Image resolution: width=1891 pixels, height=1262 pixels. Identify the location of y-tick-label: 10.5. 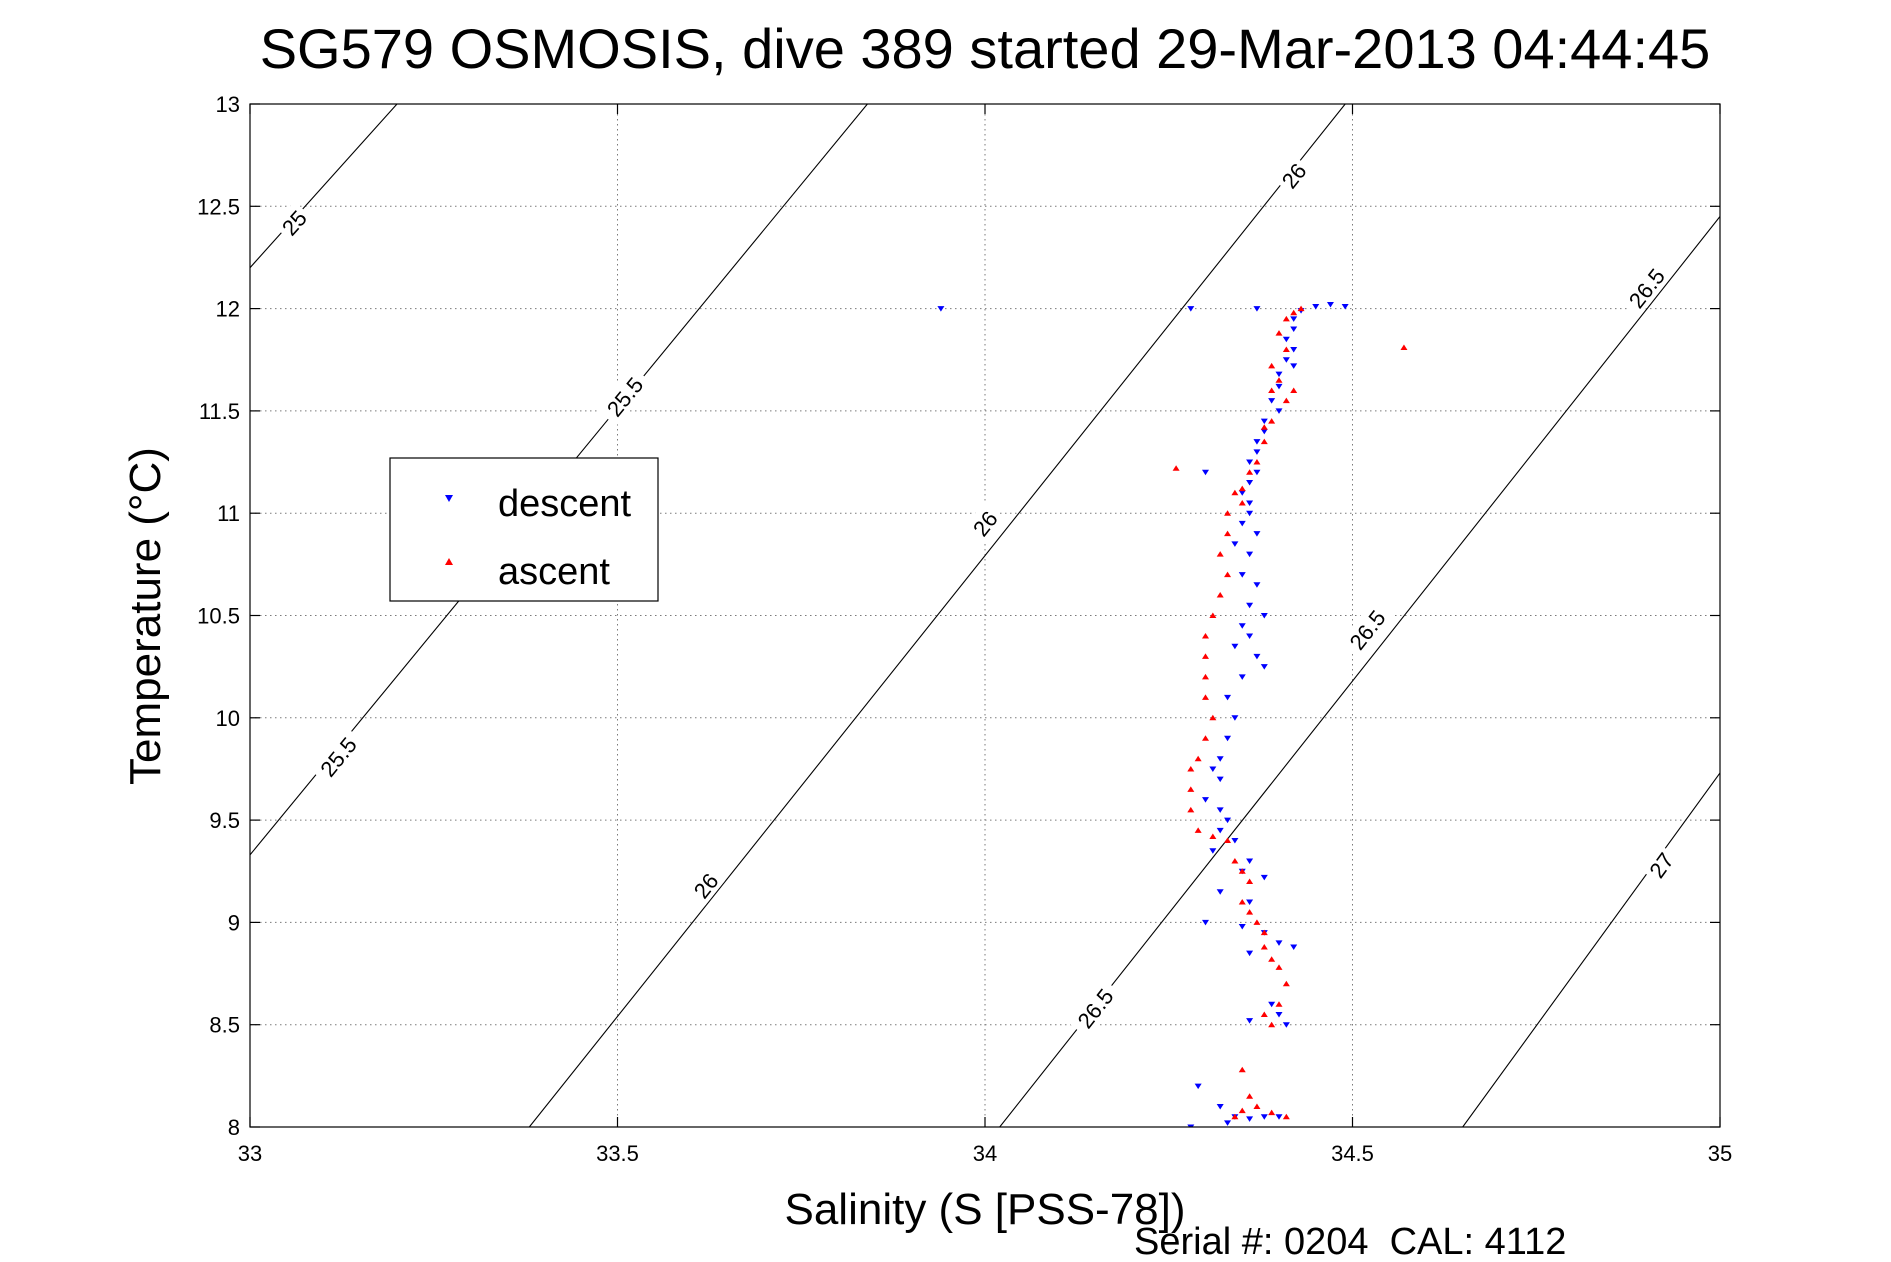
(218, 616).